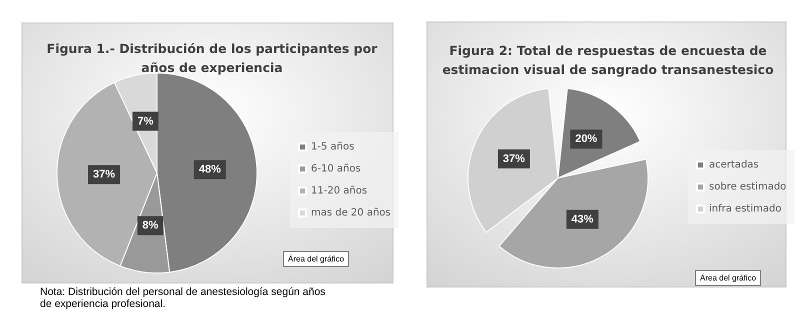 The image size is (807, 327). I want to click on legend-label: infra estimado, so click(745, 209).